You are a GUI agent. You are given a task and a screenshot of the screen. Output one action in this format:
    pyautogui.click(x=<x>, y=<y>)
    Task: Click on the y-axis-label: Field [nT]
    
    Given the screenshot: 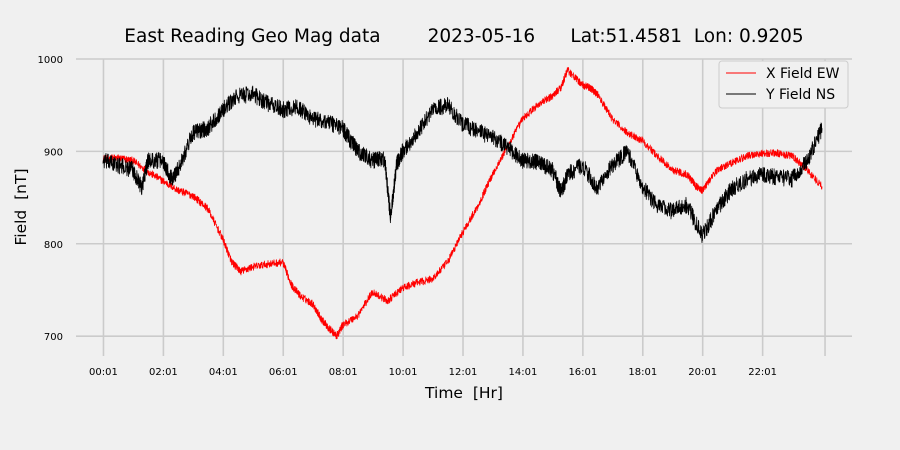 What is the action you would take?
    pyautogui.click(x=21, y=206)
    